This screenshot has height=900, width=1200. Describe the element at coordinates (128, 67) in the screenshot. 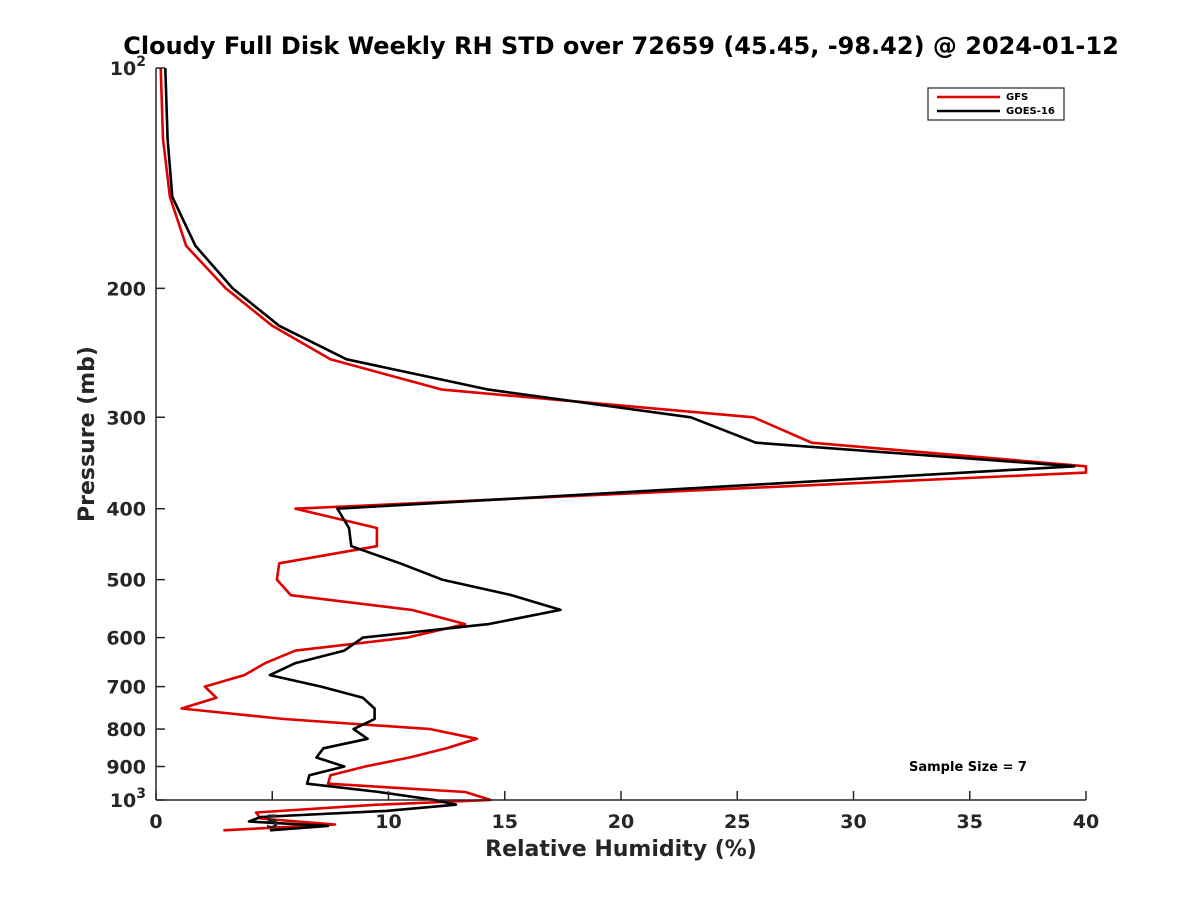

I see `y-tick-label: 10²` at that location.